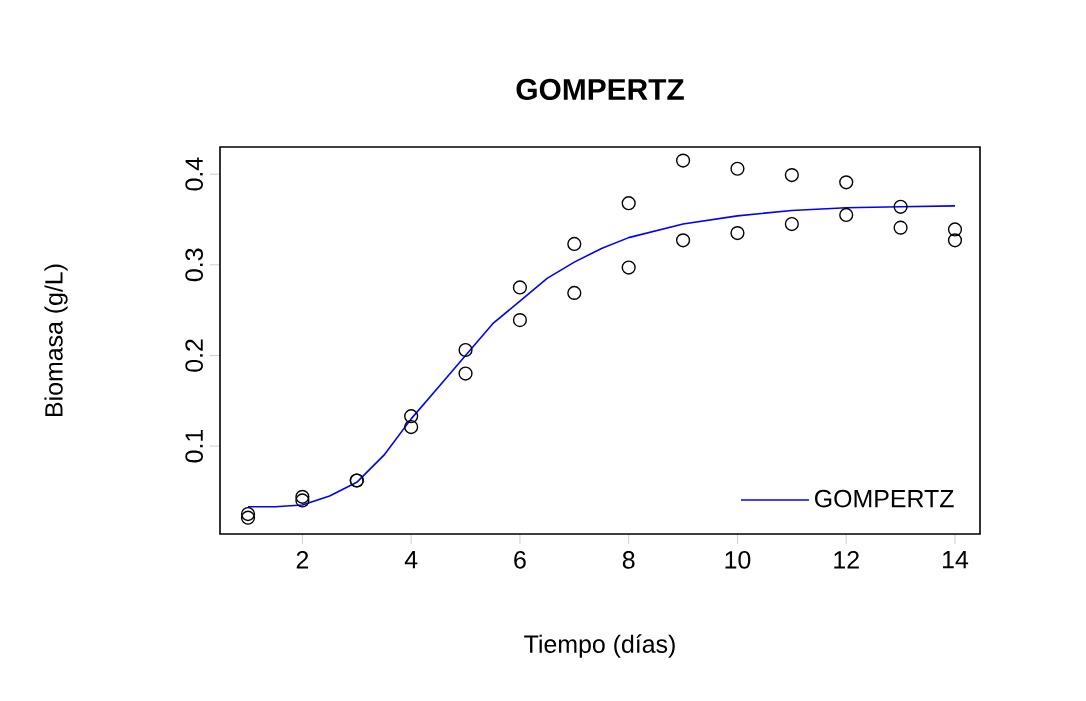  I want to click on legend-label: GOMPERTZ, so click(884, 498).